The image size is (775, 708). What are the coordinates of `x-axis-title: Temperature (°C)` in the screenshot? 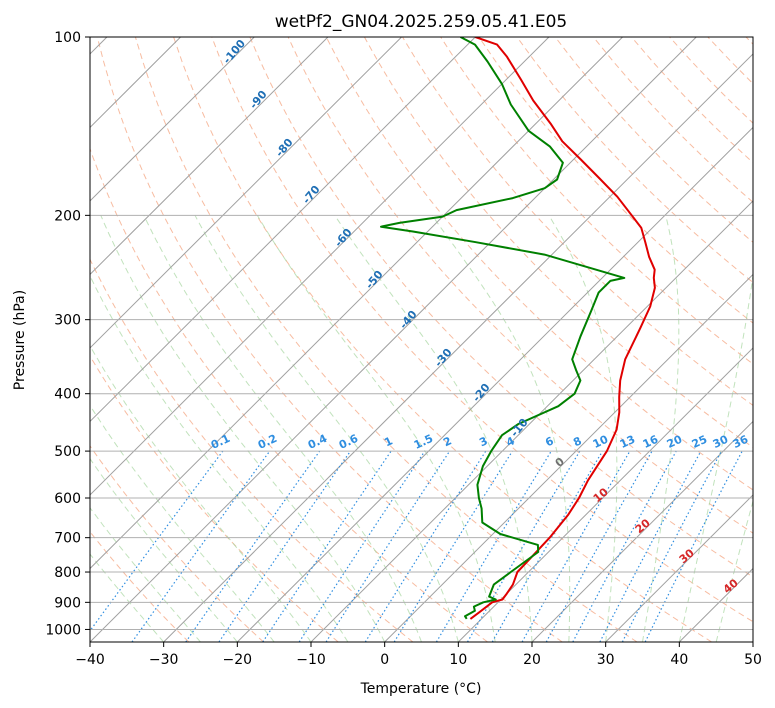 It's located at (421, 689).